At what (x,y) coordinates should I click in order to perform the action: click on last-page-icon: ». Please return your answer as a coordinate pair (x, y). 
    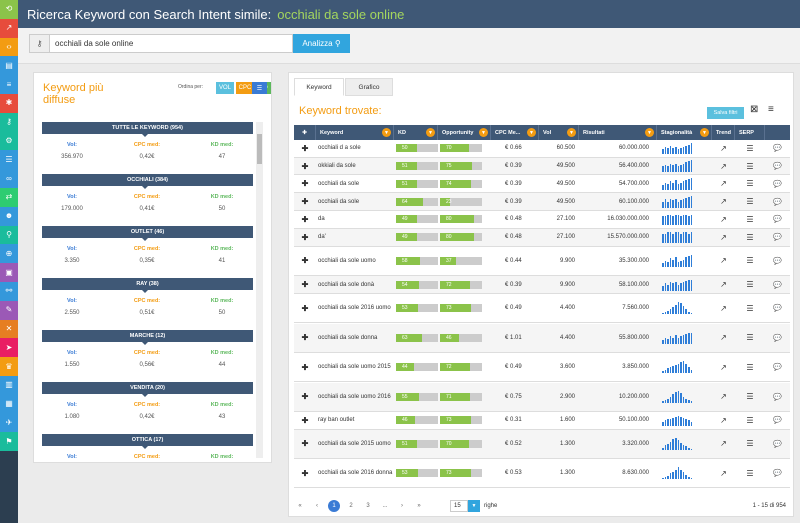
    Looking at the image, I should click on (419, 506).